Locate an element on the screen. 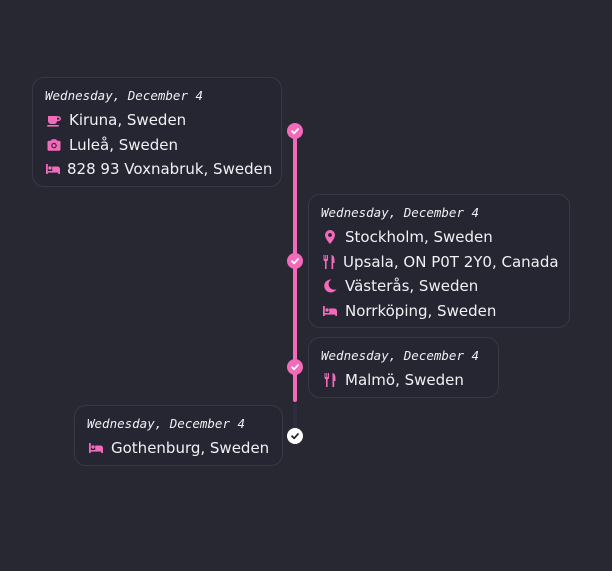 The height and width of the screenshot is (571, 612). timeline-card: Wednesday, December 4 Malmö, Sweden is located at coordinates (403, 367).